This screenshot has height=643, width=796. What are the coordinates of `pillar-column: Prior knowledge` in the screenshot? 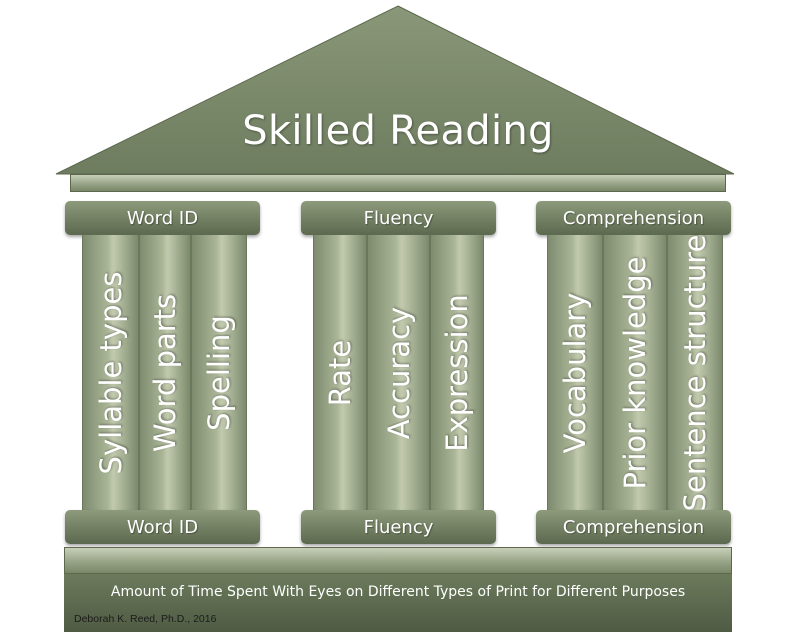 It's located at (635, 372).